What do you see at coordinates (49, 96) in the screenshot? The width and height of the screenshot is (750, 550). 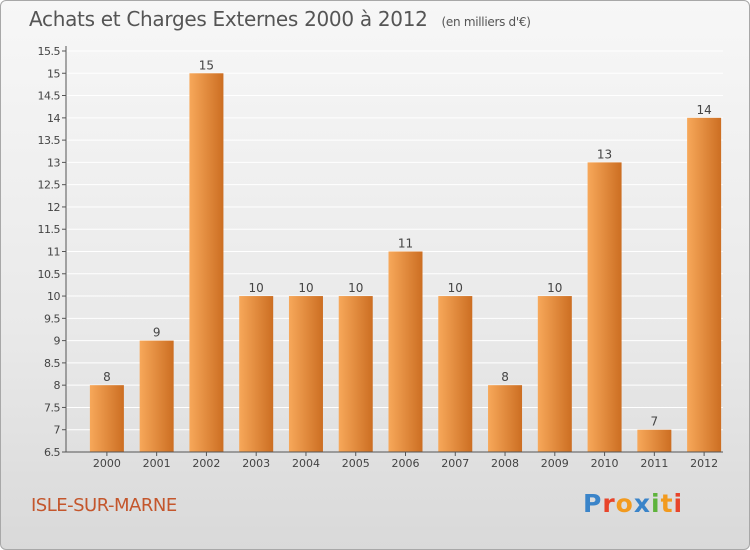 I see `y-tick-label: 14.5` at bounding box center [49, 96].